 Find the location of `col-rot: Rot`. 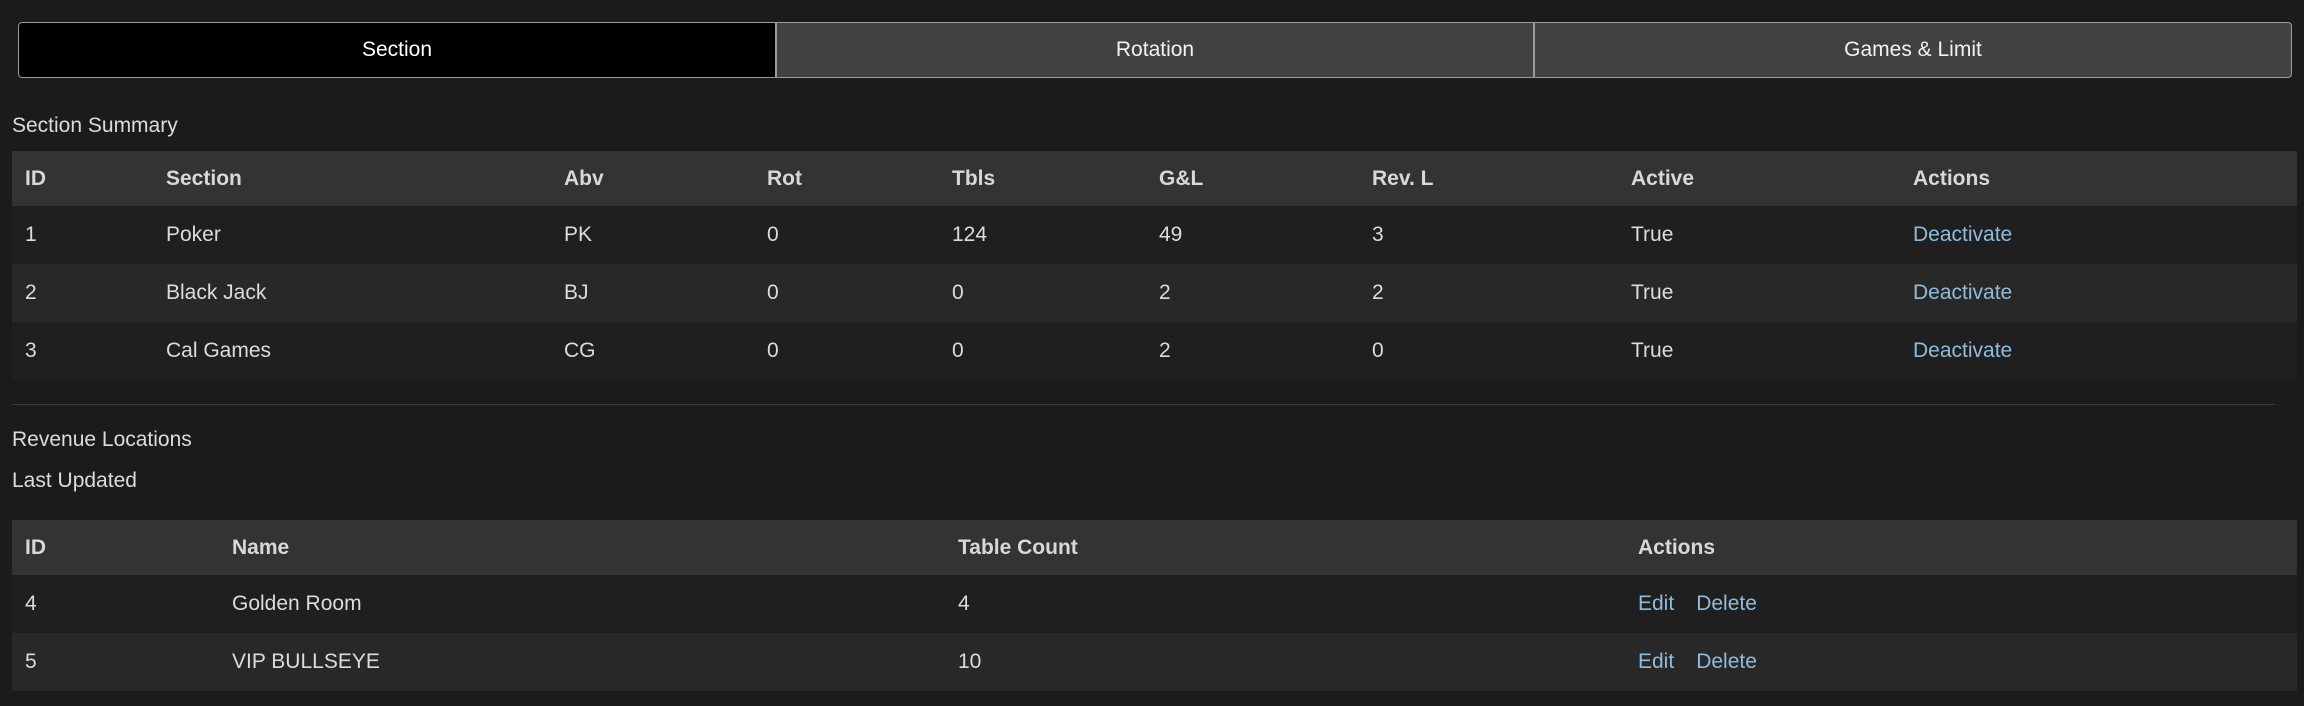

col-rot: Rot is located at coordinates (859, 178).